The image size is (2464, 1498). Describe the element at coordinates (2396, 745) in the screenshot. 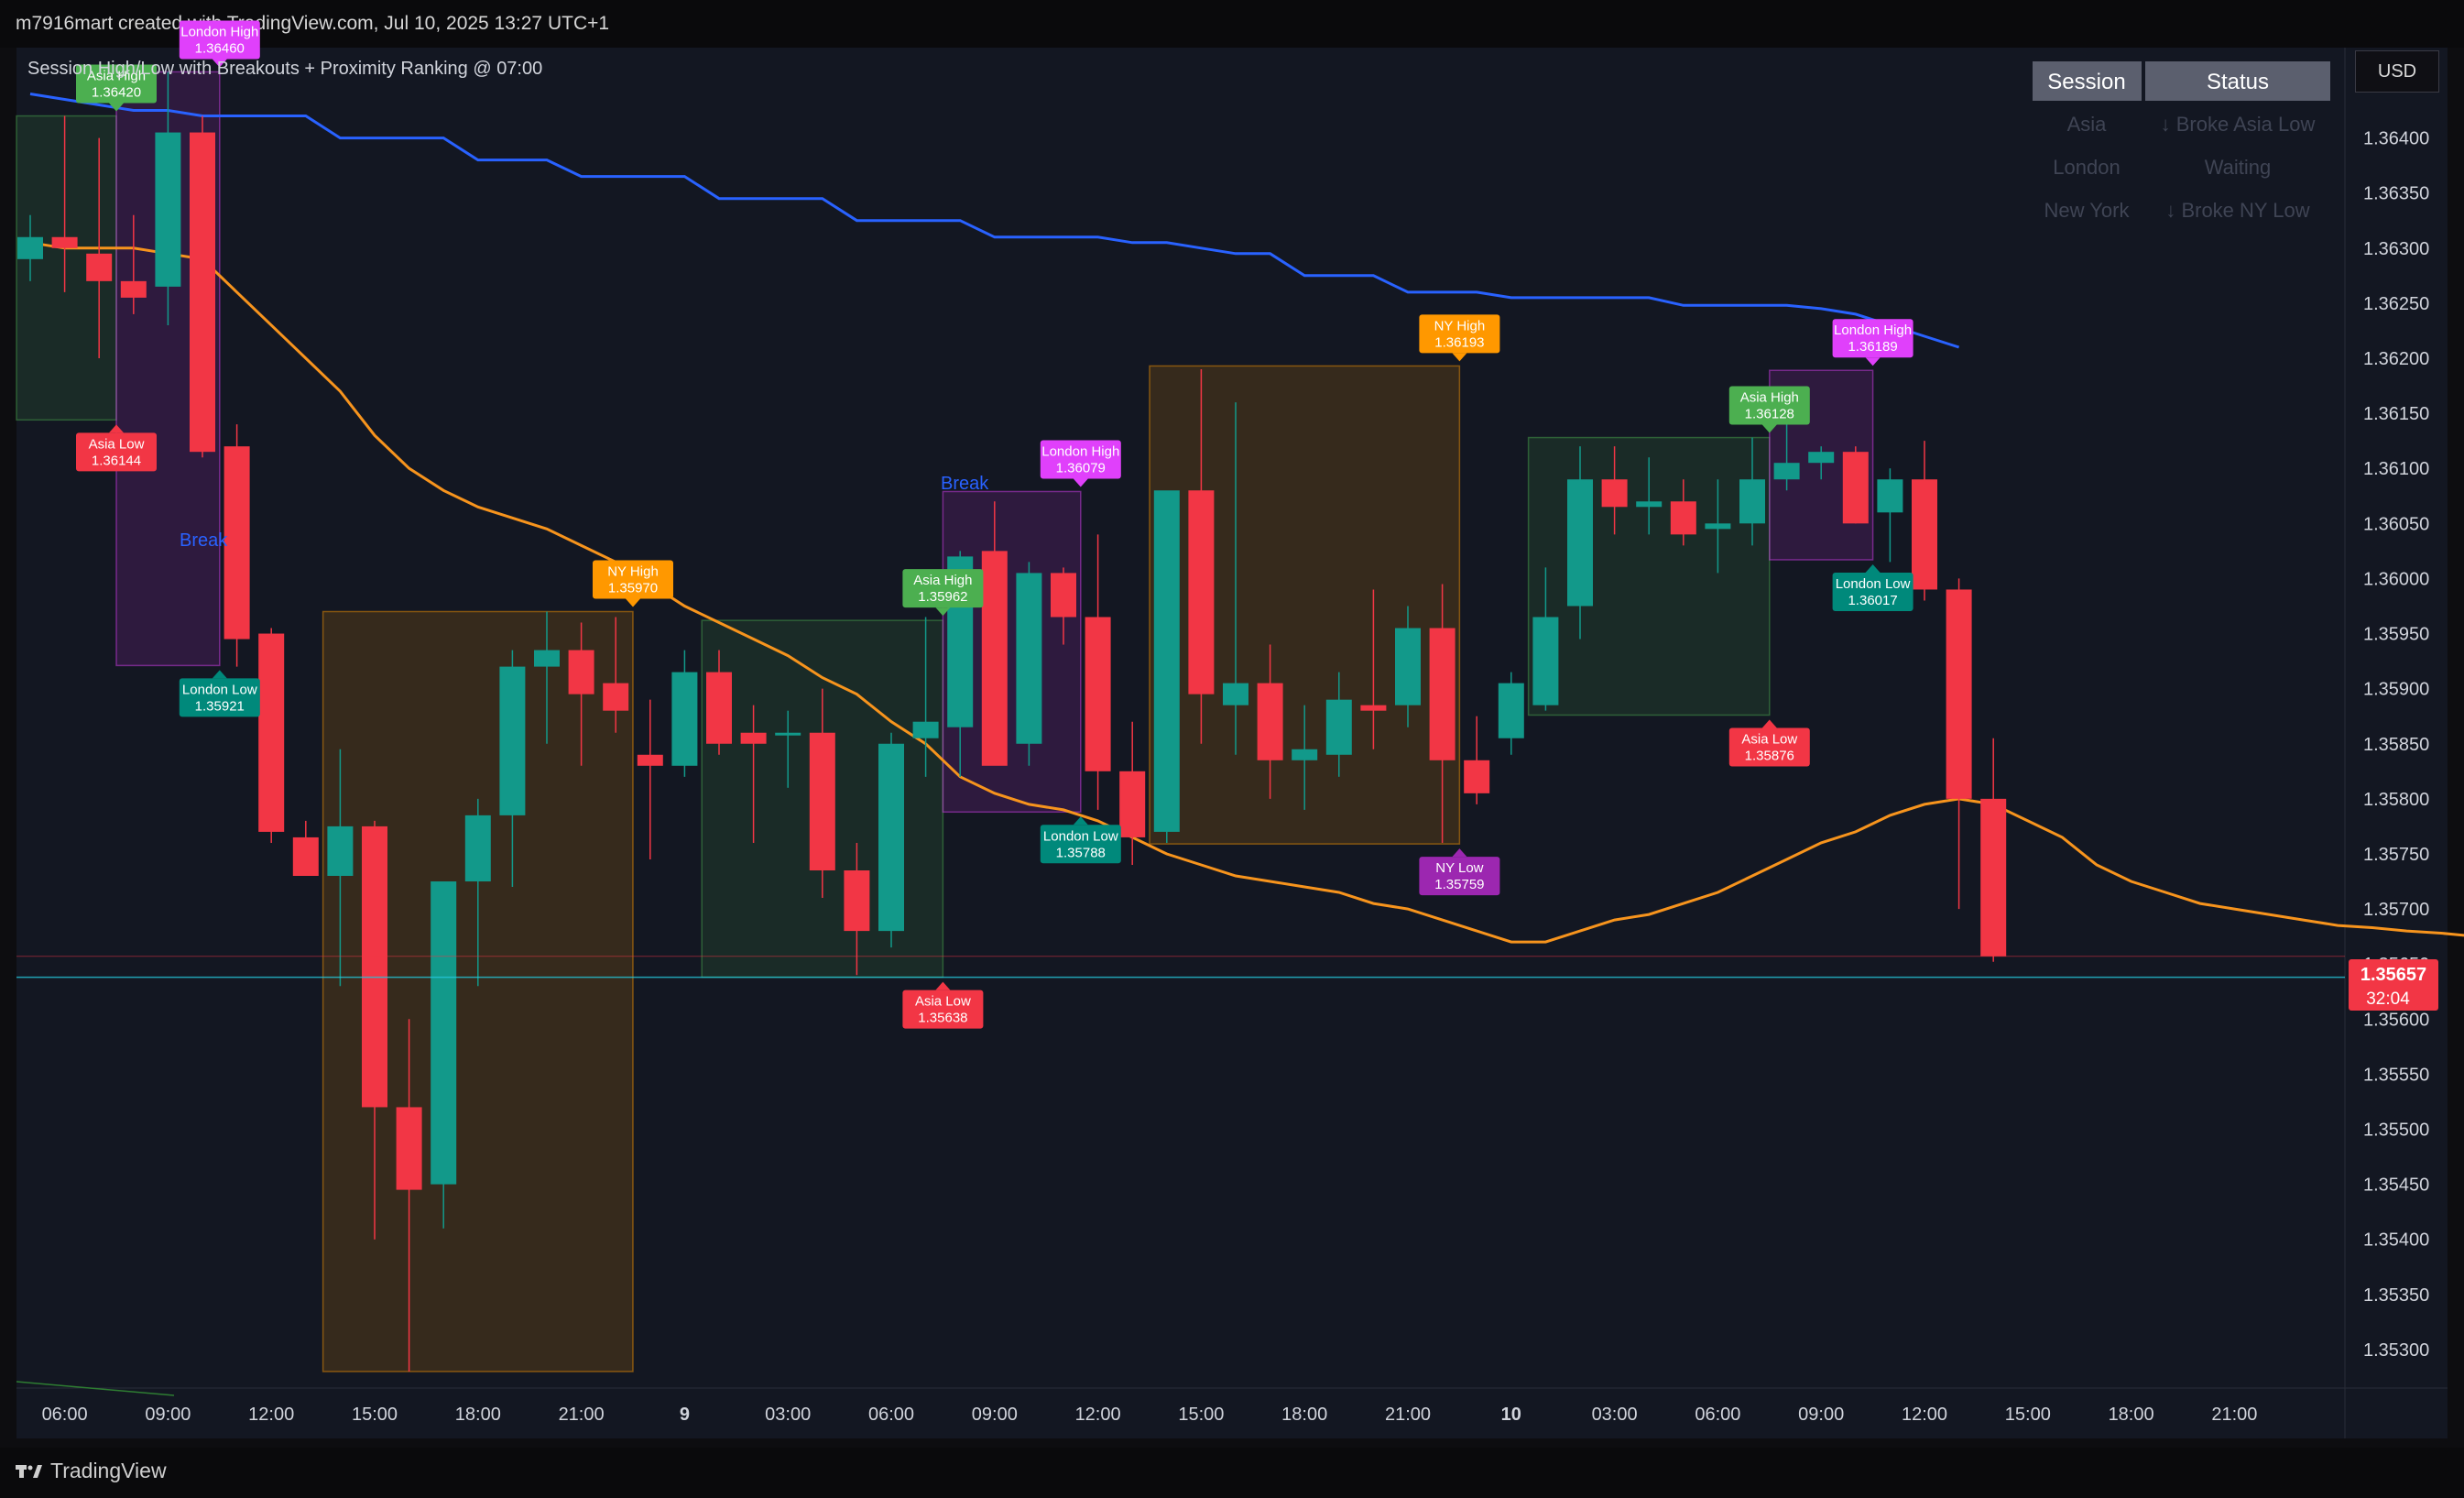

I see `y-axis-tick-label: 1.35850` at that location.